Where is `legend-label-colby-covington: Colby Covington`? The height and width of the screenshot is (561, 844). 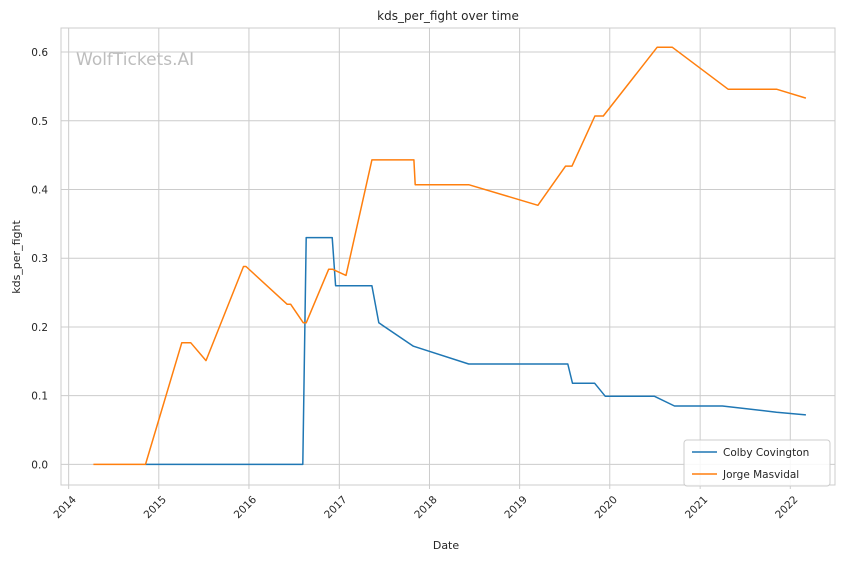 legend-label-colby-covington: Colby Covington is located at coordinates (766, 453).